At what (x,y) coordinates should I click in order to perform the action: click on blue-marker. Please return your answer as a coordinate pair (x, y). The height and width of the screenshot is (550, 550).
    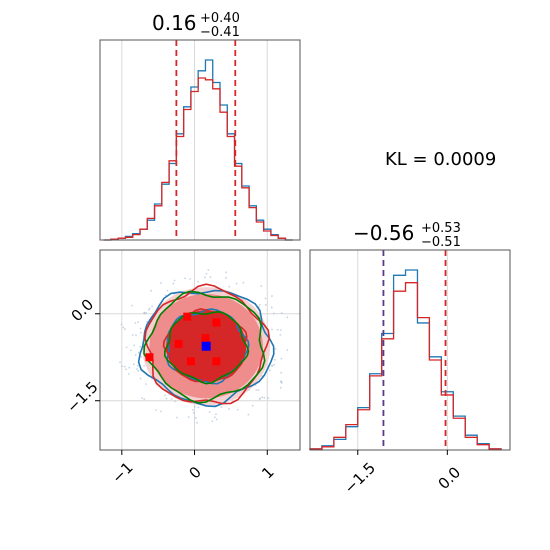
    Looking at the image, I should click on (206, 346).